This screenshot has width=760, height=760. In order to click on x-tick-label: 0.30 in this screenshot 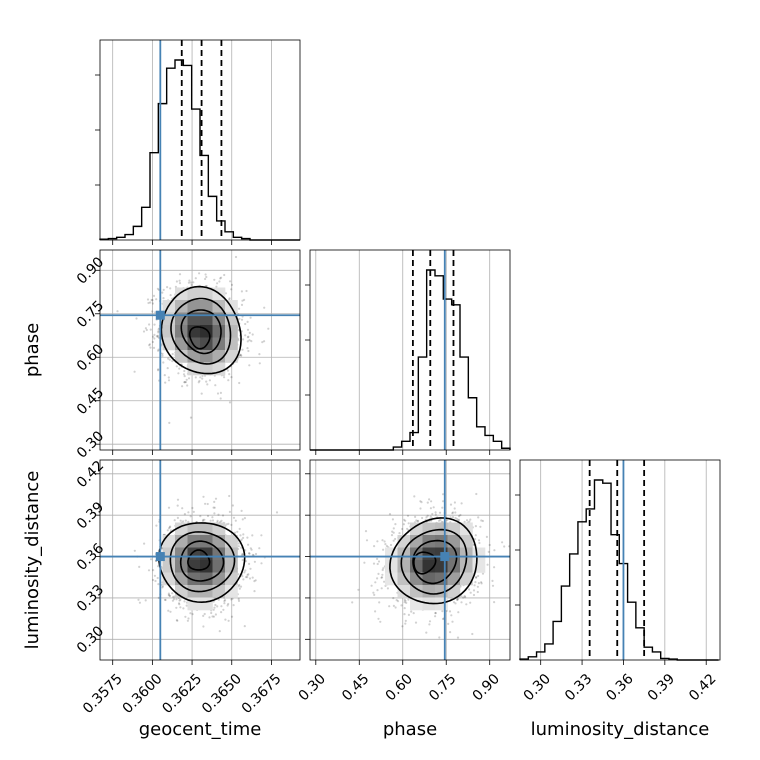, I will do `click(537, 687)`.